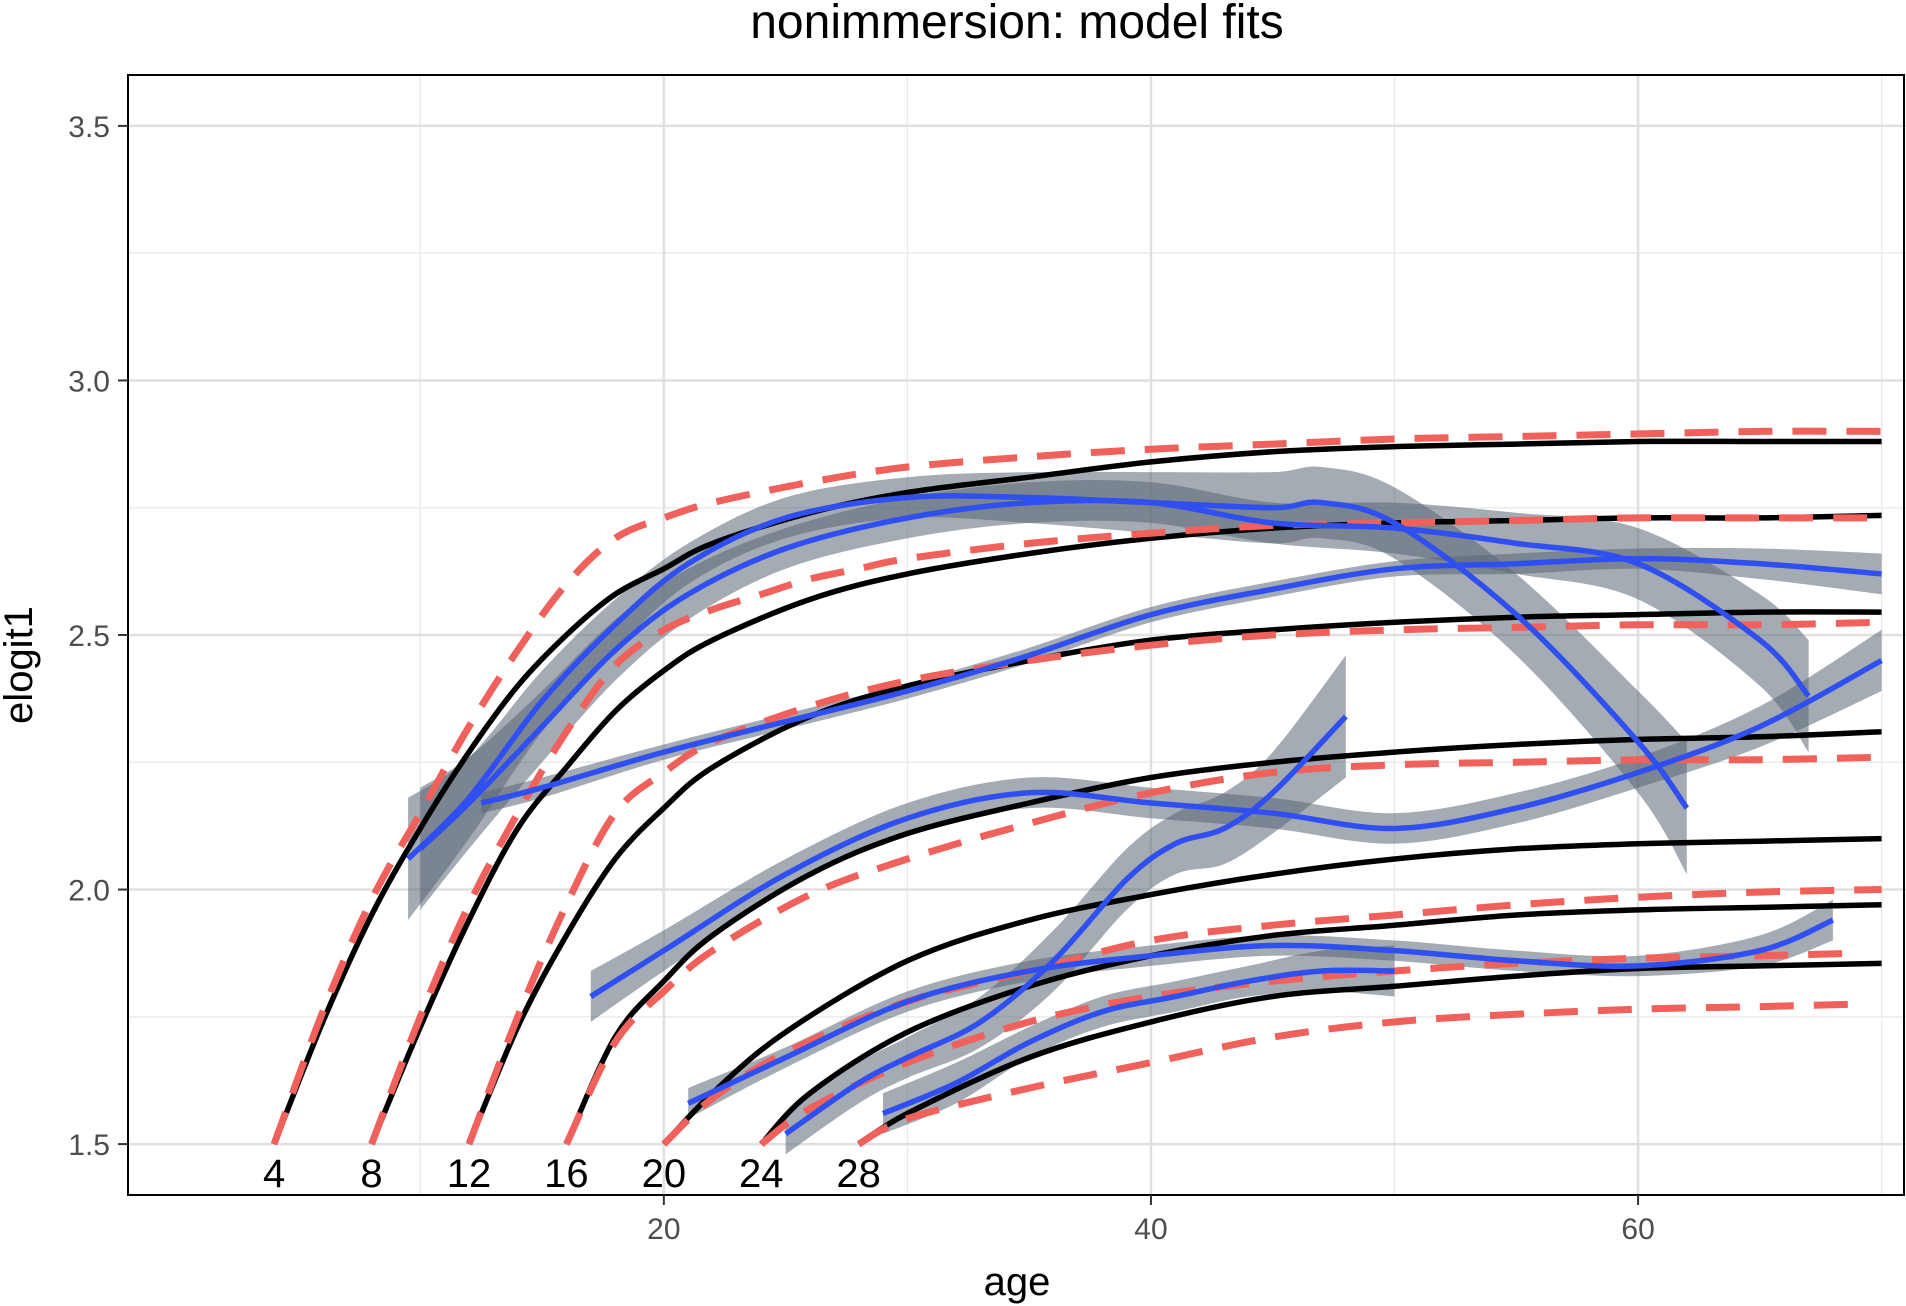  What do you see at coordinates (566, 1174) in the screenshot?
I see `start-label-16: 16` at bounding box center [566, 1174].